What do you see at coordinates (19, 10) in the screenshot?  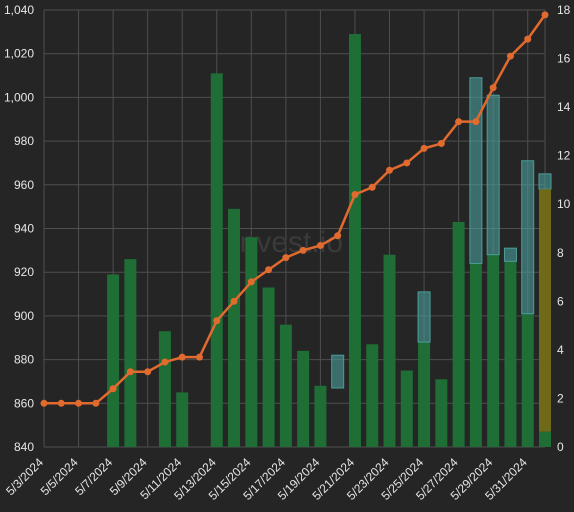 I see `left-axis-tick-label: 1,040` at bounding box center [19, 10].